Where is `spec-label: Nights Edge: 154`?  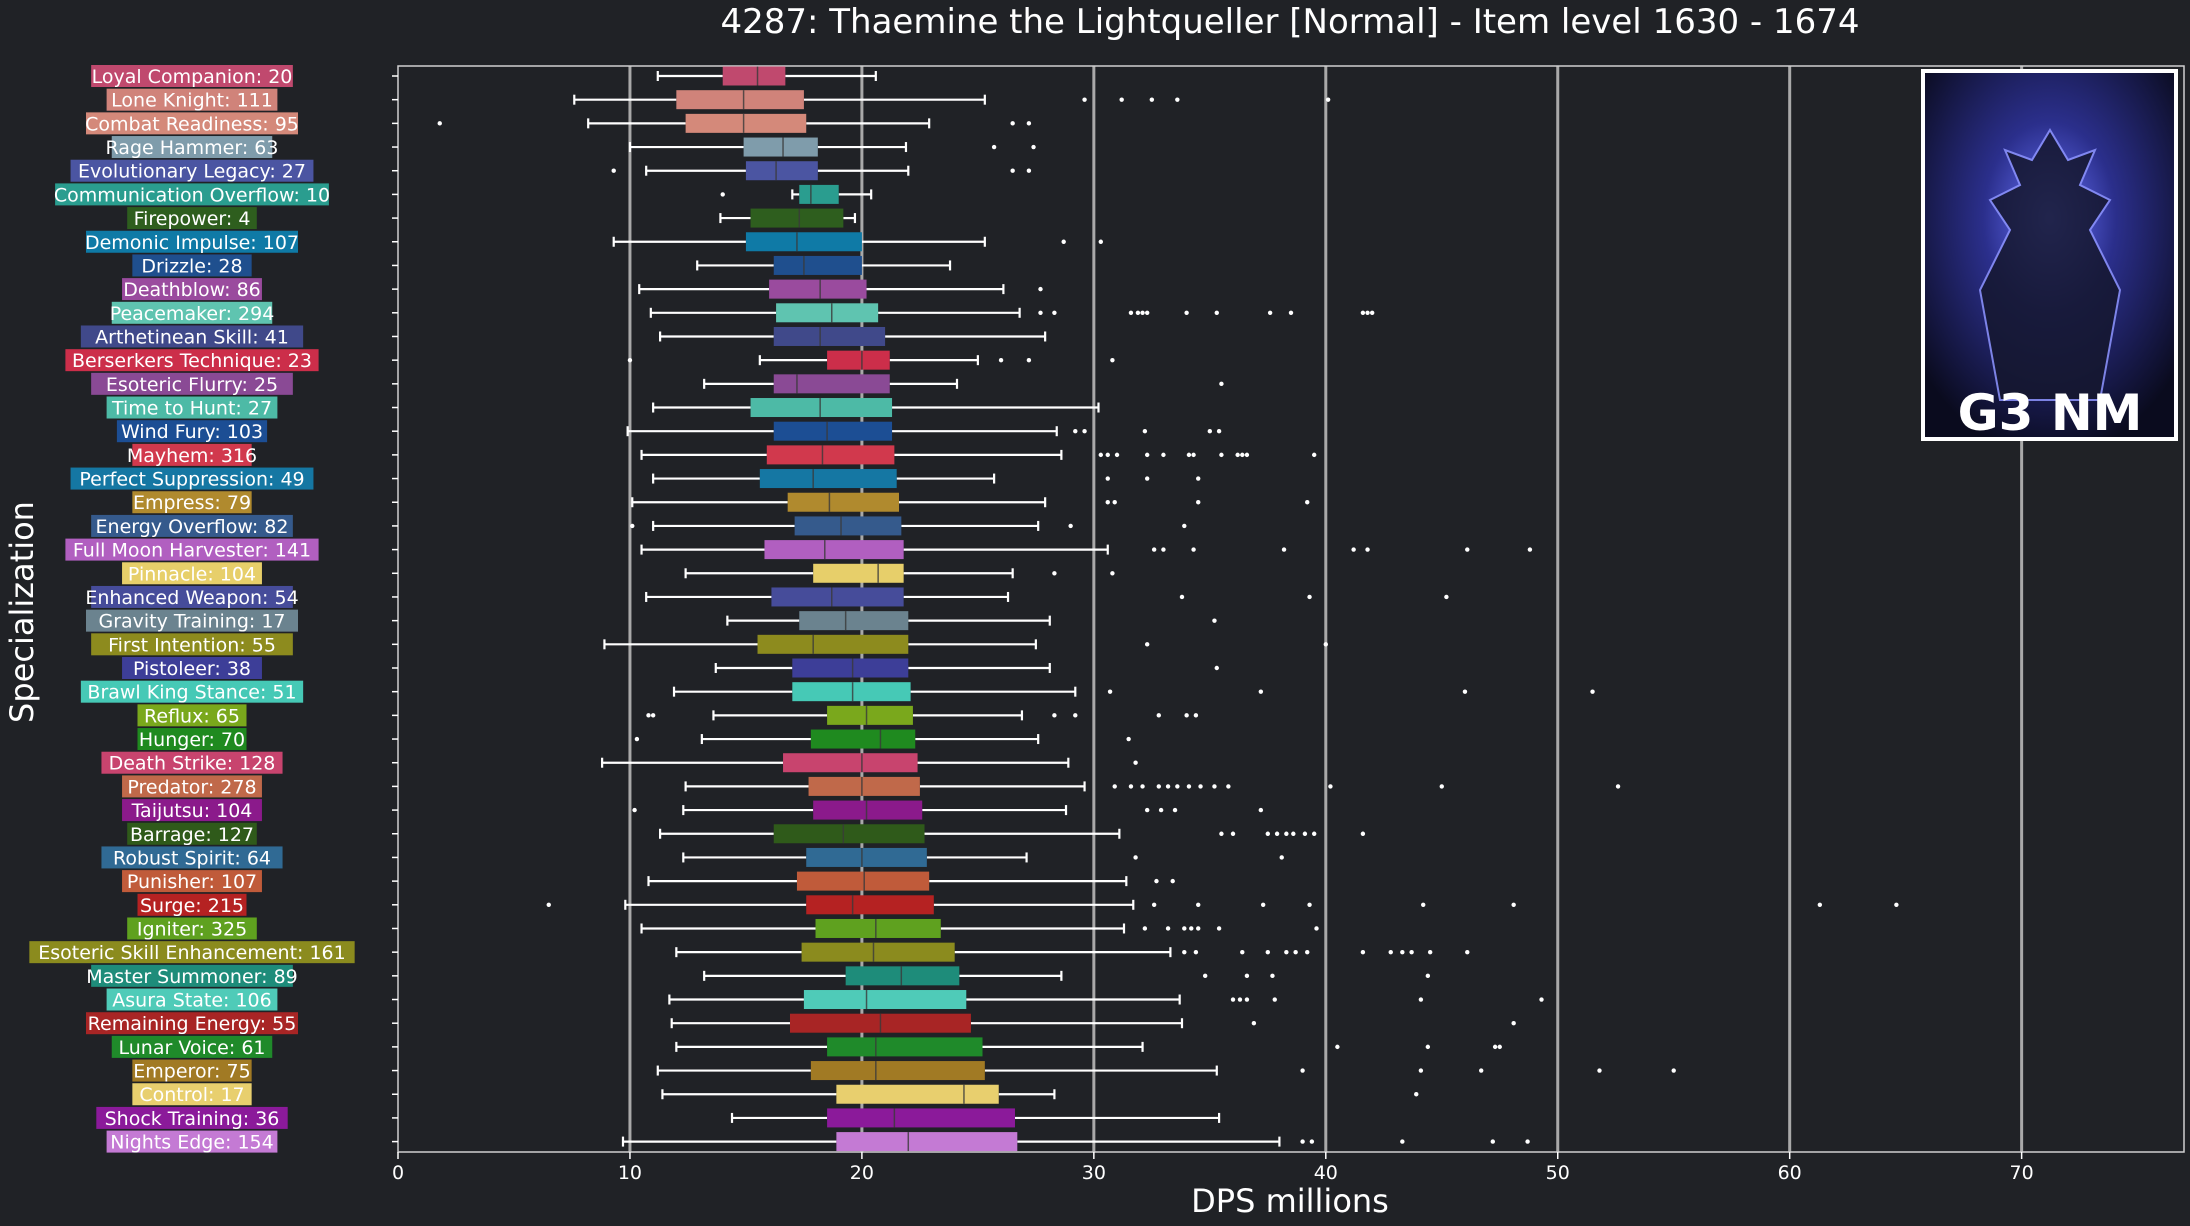 spec-label: Nights Edge: 154 is located at coordinates (192, 1143).